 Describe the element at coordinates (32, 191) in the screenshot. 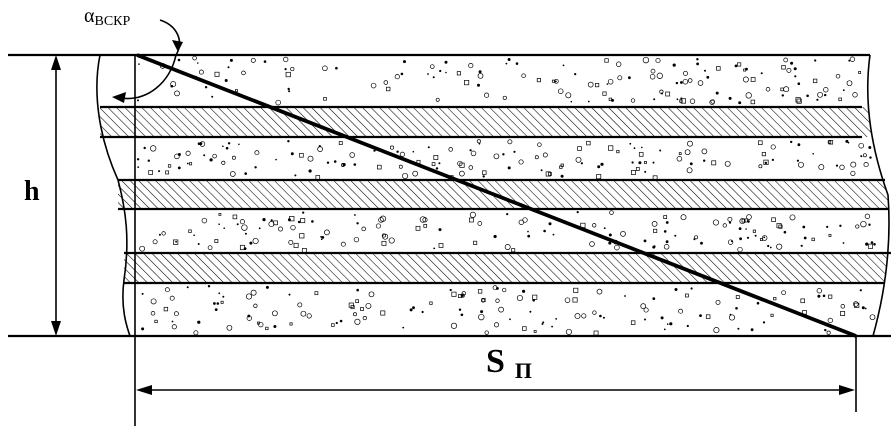

I see `height-label: h` at that location.